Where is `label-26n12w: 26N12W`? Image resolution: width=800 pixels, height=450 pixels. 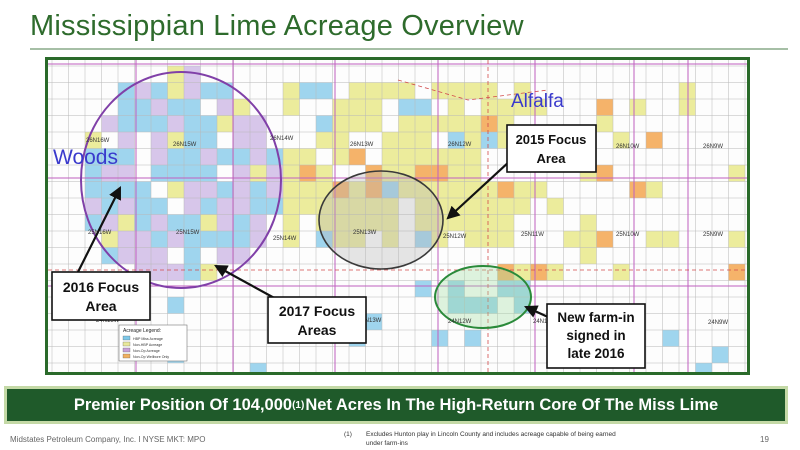
label-26n12w: 26N12W is located at coordinates (460, 145).